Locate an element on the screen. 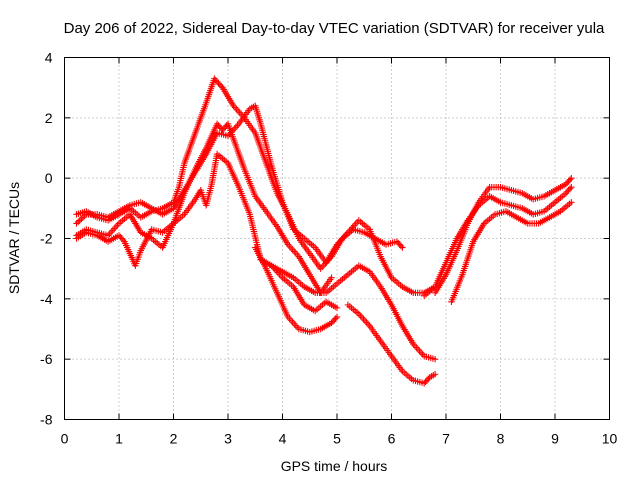 The height and width of the screenshot is (480, 640). y-tick-label: -6 is located at coordinates (46, 359).